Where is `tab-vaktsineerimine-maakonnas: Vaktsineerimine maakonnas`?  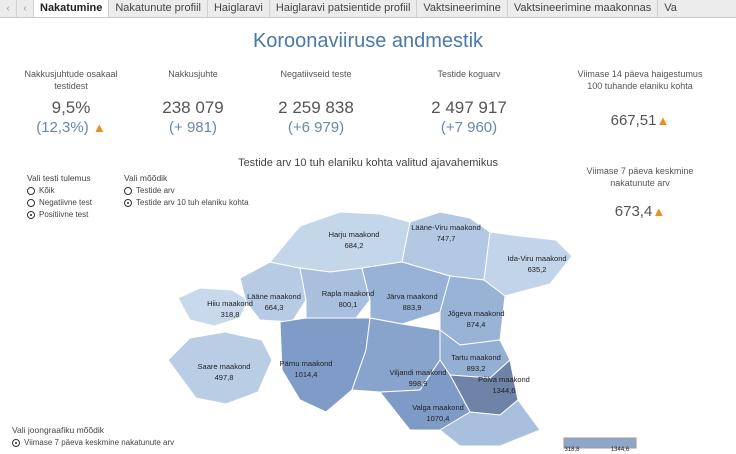
tab-vaktsineerimine-maakonnas: Vaktsineerimine maakonnas is located at coordinates (583, 8).